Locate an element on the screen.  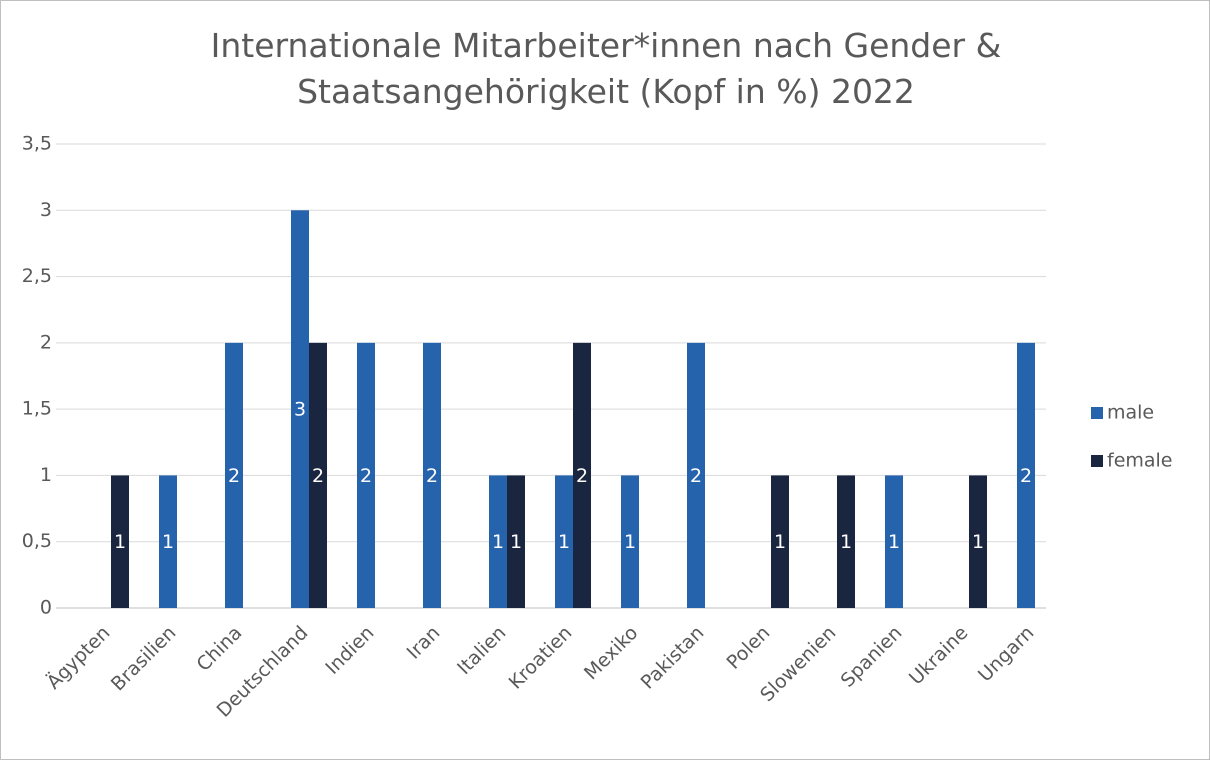
y-tick-label: 0 is located at coordinates (46, 608).